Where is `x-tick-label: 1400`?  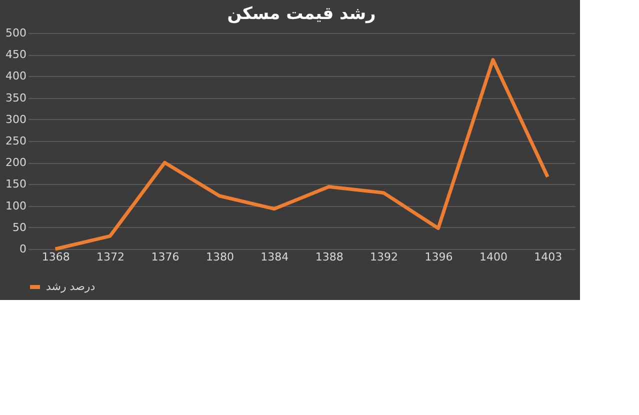 x-tick-label: 1400 is located at coordinates (493, 257).